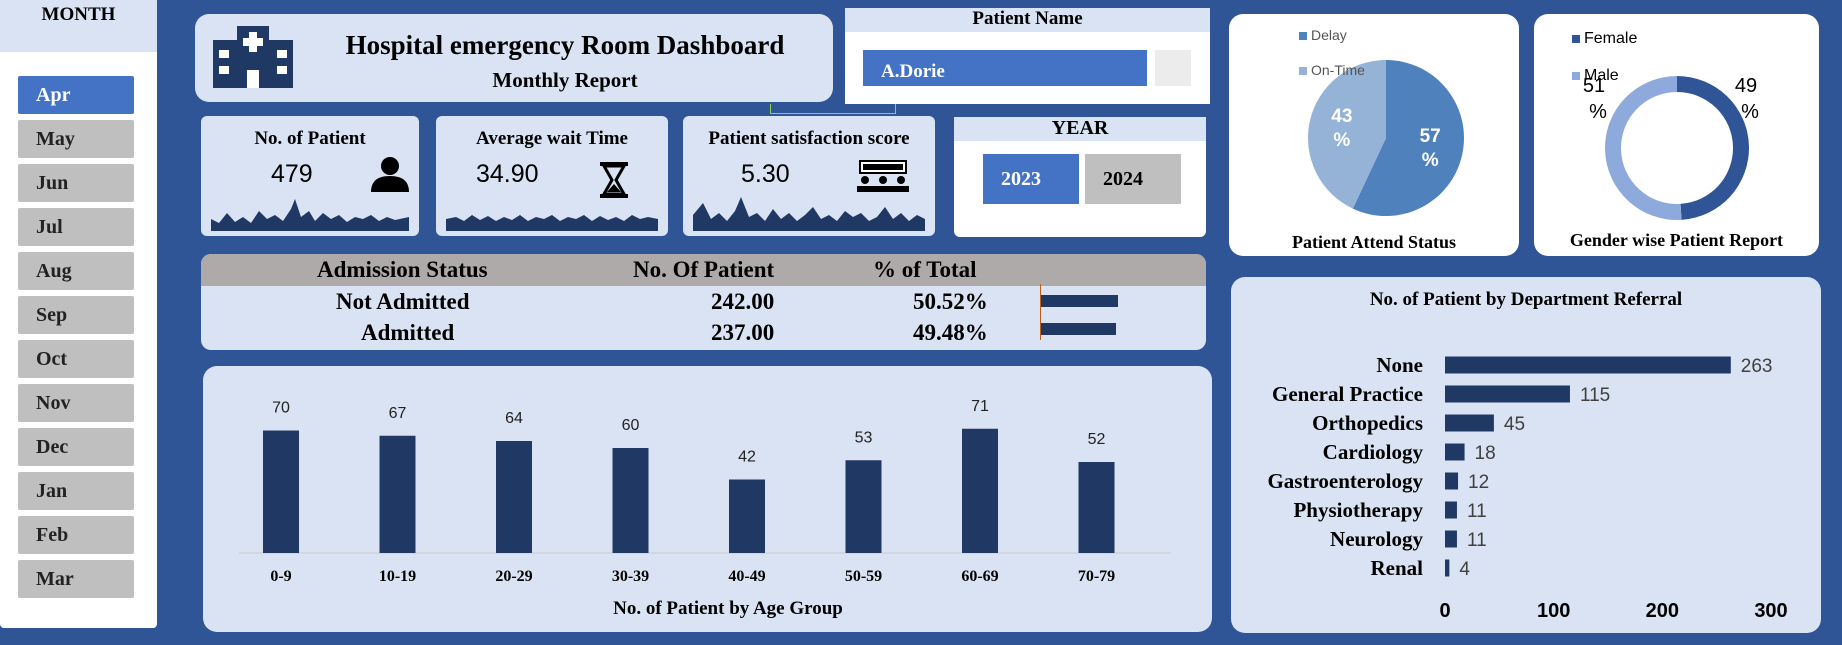  What do you see at coordinates (925, 269) in the screenshot?
I see `header-pct-total: % of Total` at bounding box center [925, 269].